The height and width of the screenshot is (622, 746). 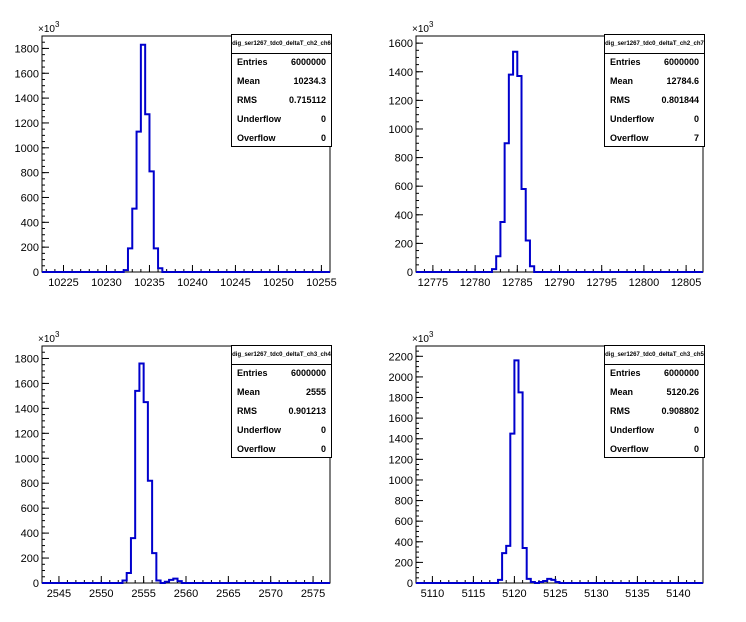 I want to click on x-tick-label: 12780, so click(x=475, y=283).